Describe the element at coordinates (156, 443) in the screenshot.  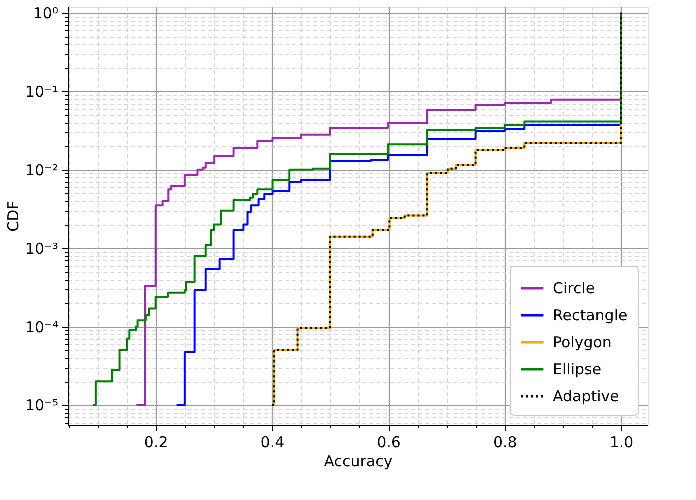
I see `x-tick-label: 0.2` at that location.